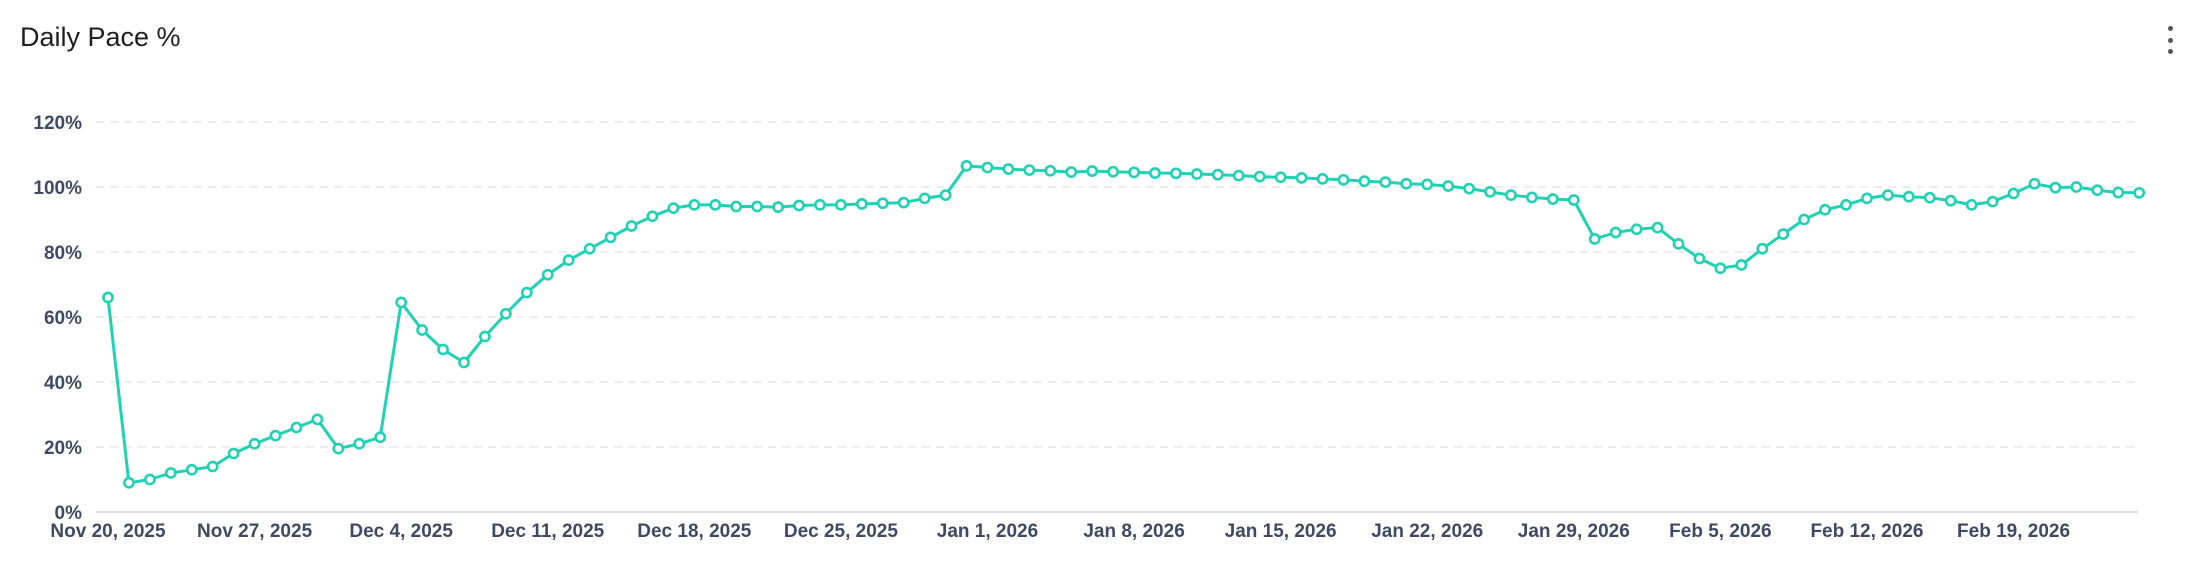 The height and width of the screenshot is (578, 2190). I want to click on x-tick-label: Dec 4, 2025, so click(401, 531).